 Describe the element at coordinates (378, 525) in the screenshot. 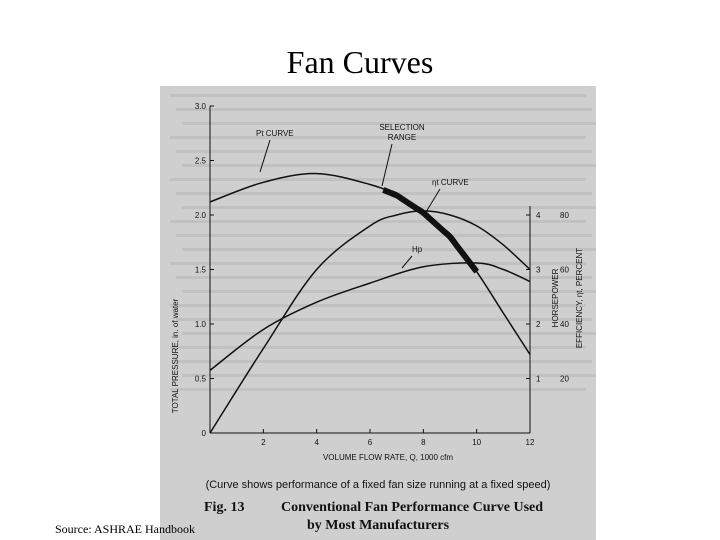

I see `figure-caption-line2: by Most Manufacturers` at that location.